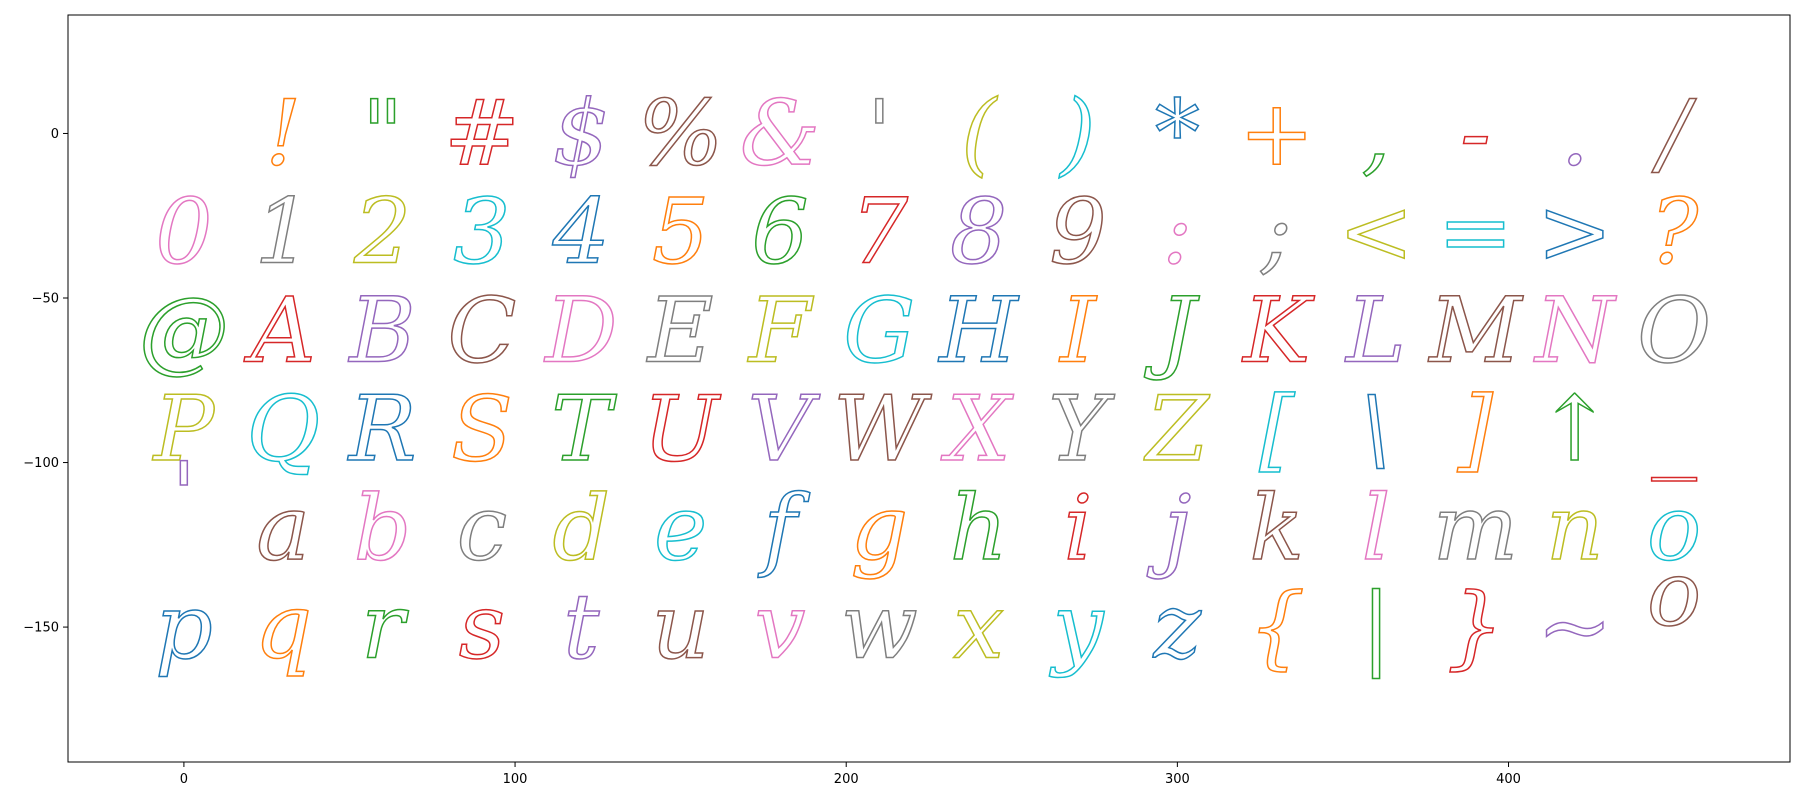 The height and width of the screenshot is (800, 1800). I want to click on glyph-27: <, so click(1375, 232).